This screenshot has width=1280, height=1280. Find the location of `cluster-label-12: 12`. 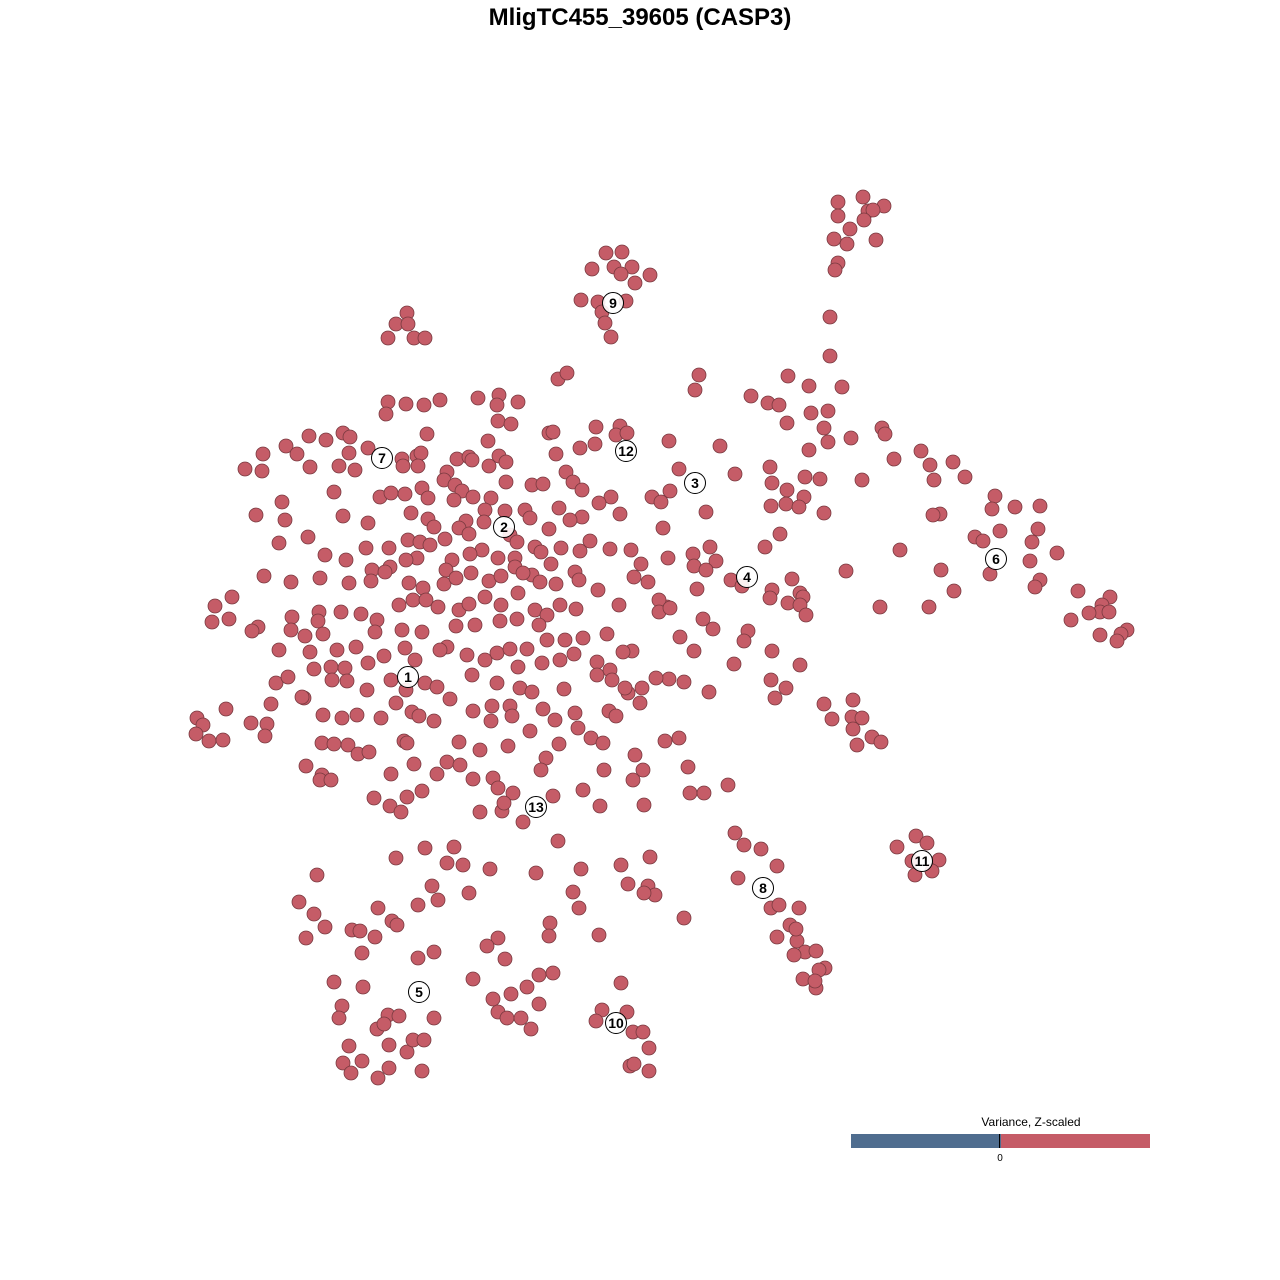

cluster-label-12: 12 is located at coordinates (626, 451).